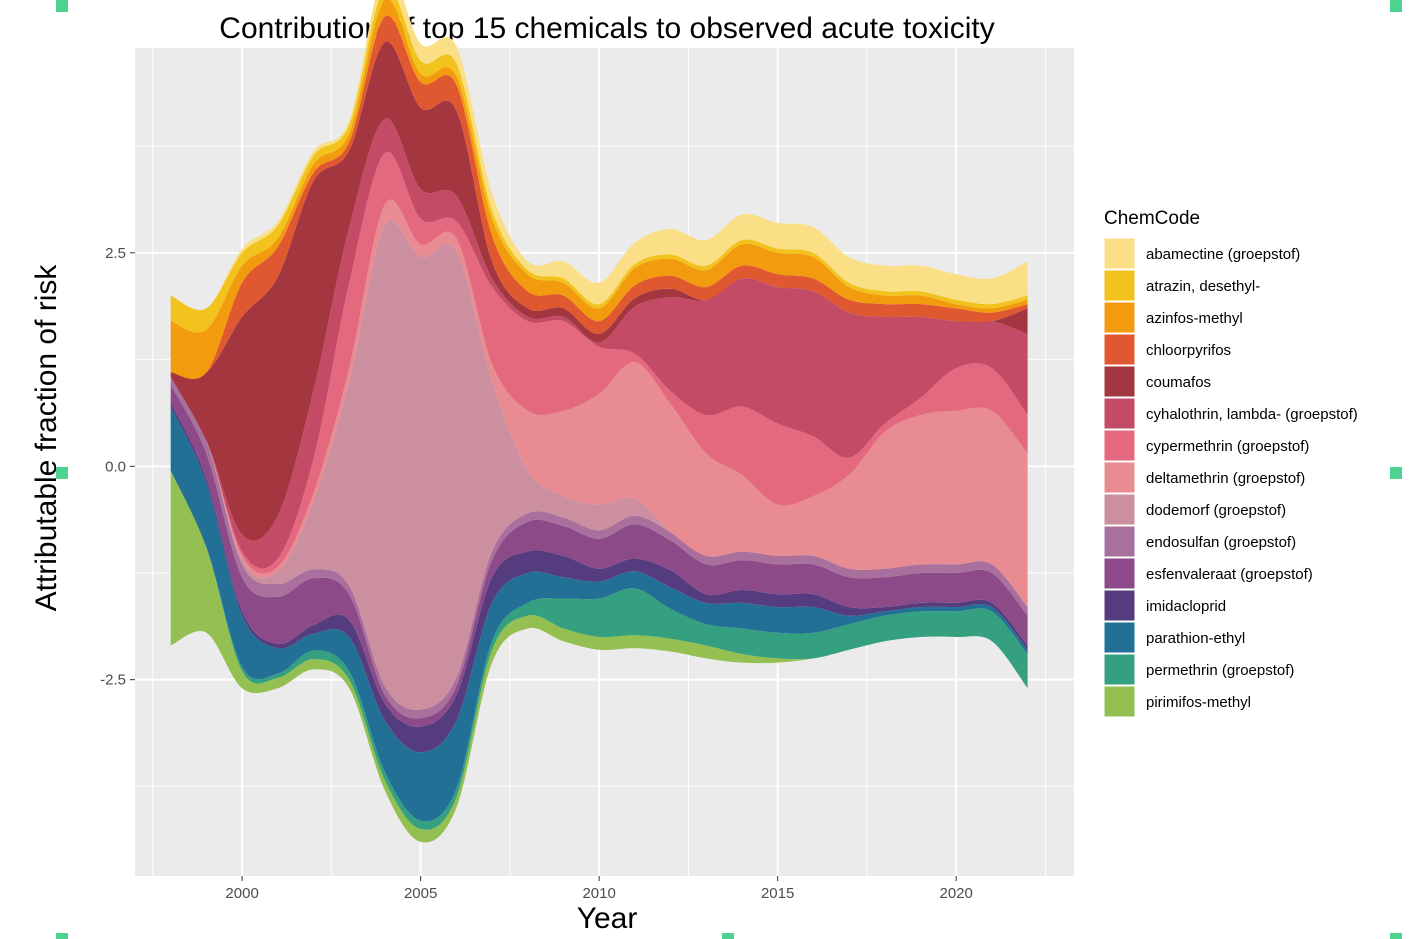  I want to click on handle-top-right, so click(1396, 6).